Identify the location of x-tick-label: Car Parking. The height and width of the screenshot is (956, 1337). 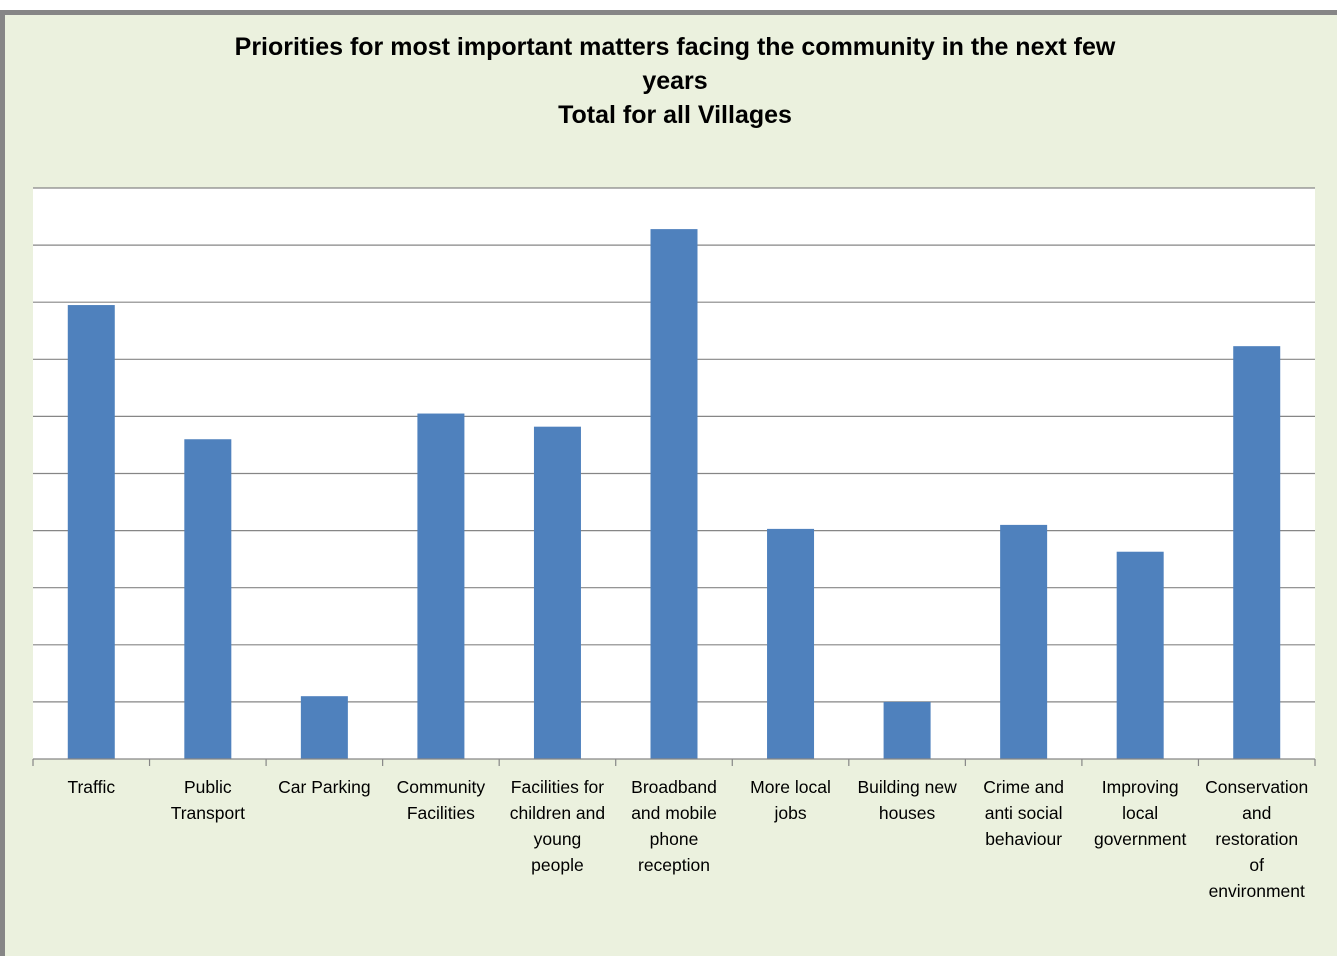
(324, 787).